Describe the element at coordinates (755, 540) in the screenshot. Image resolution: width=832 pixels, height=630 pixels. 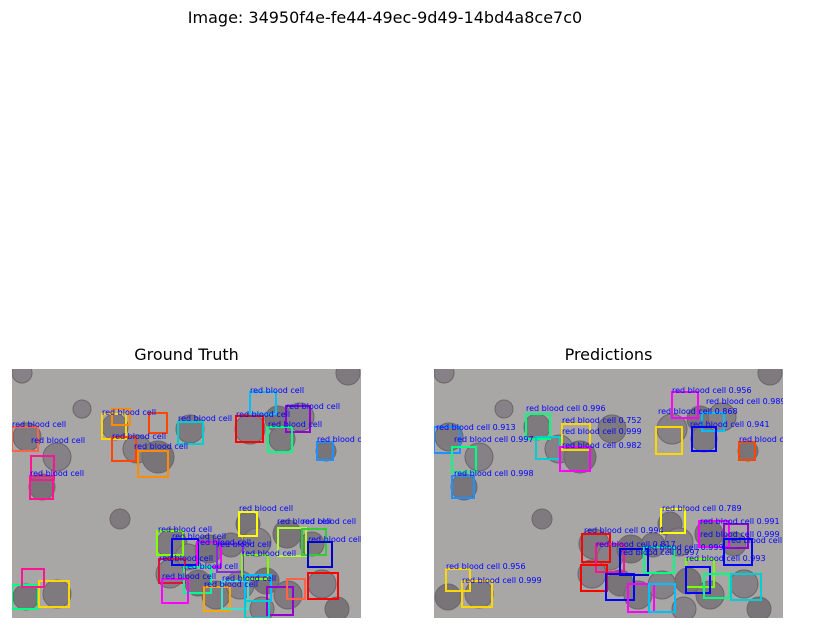
I see `pred-box-label: red blood cell 1.000` at that location.